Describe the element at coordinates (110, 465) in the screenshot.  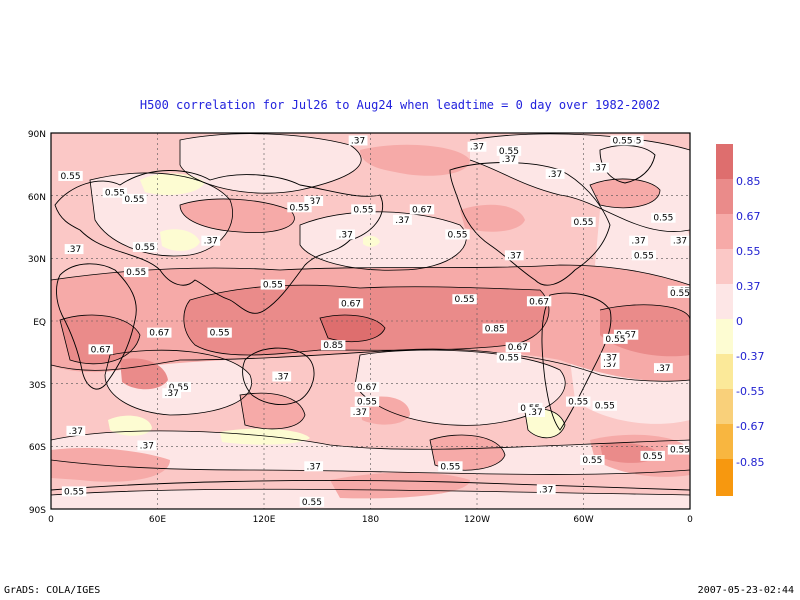
I see `fill-mid-sw-indian` at that location.